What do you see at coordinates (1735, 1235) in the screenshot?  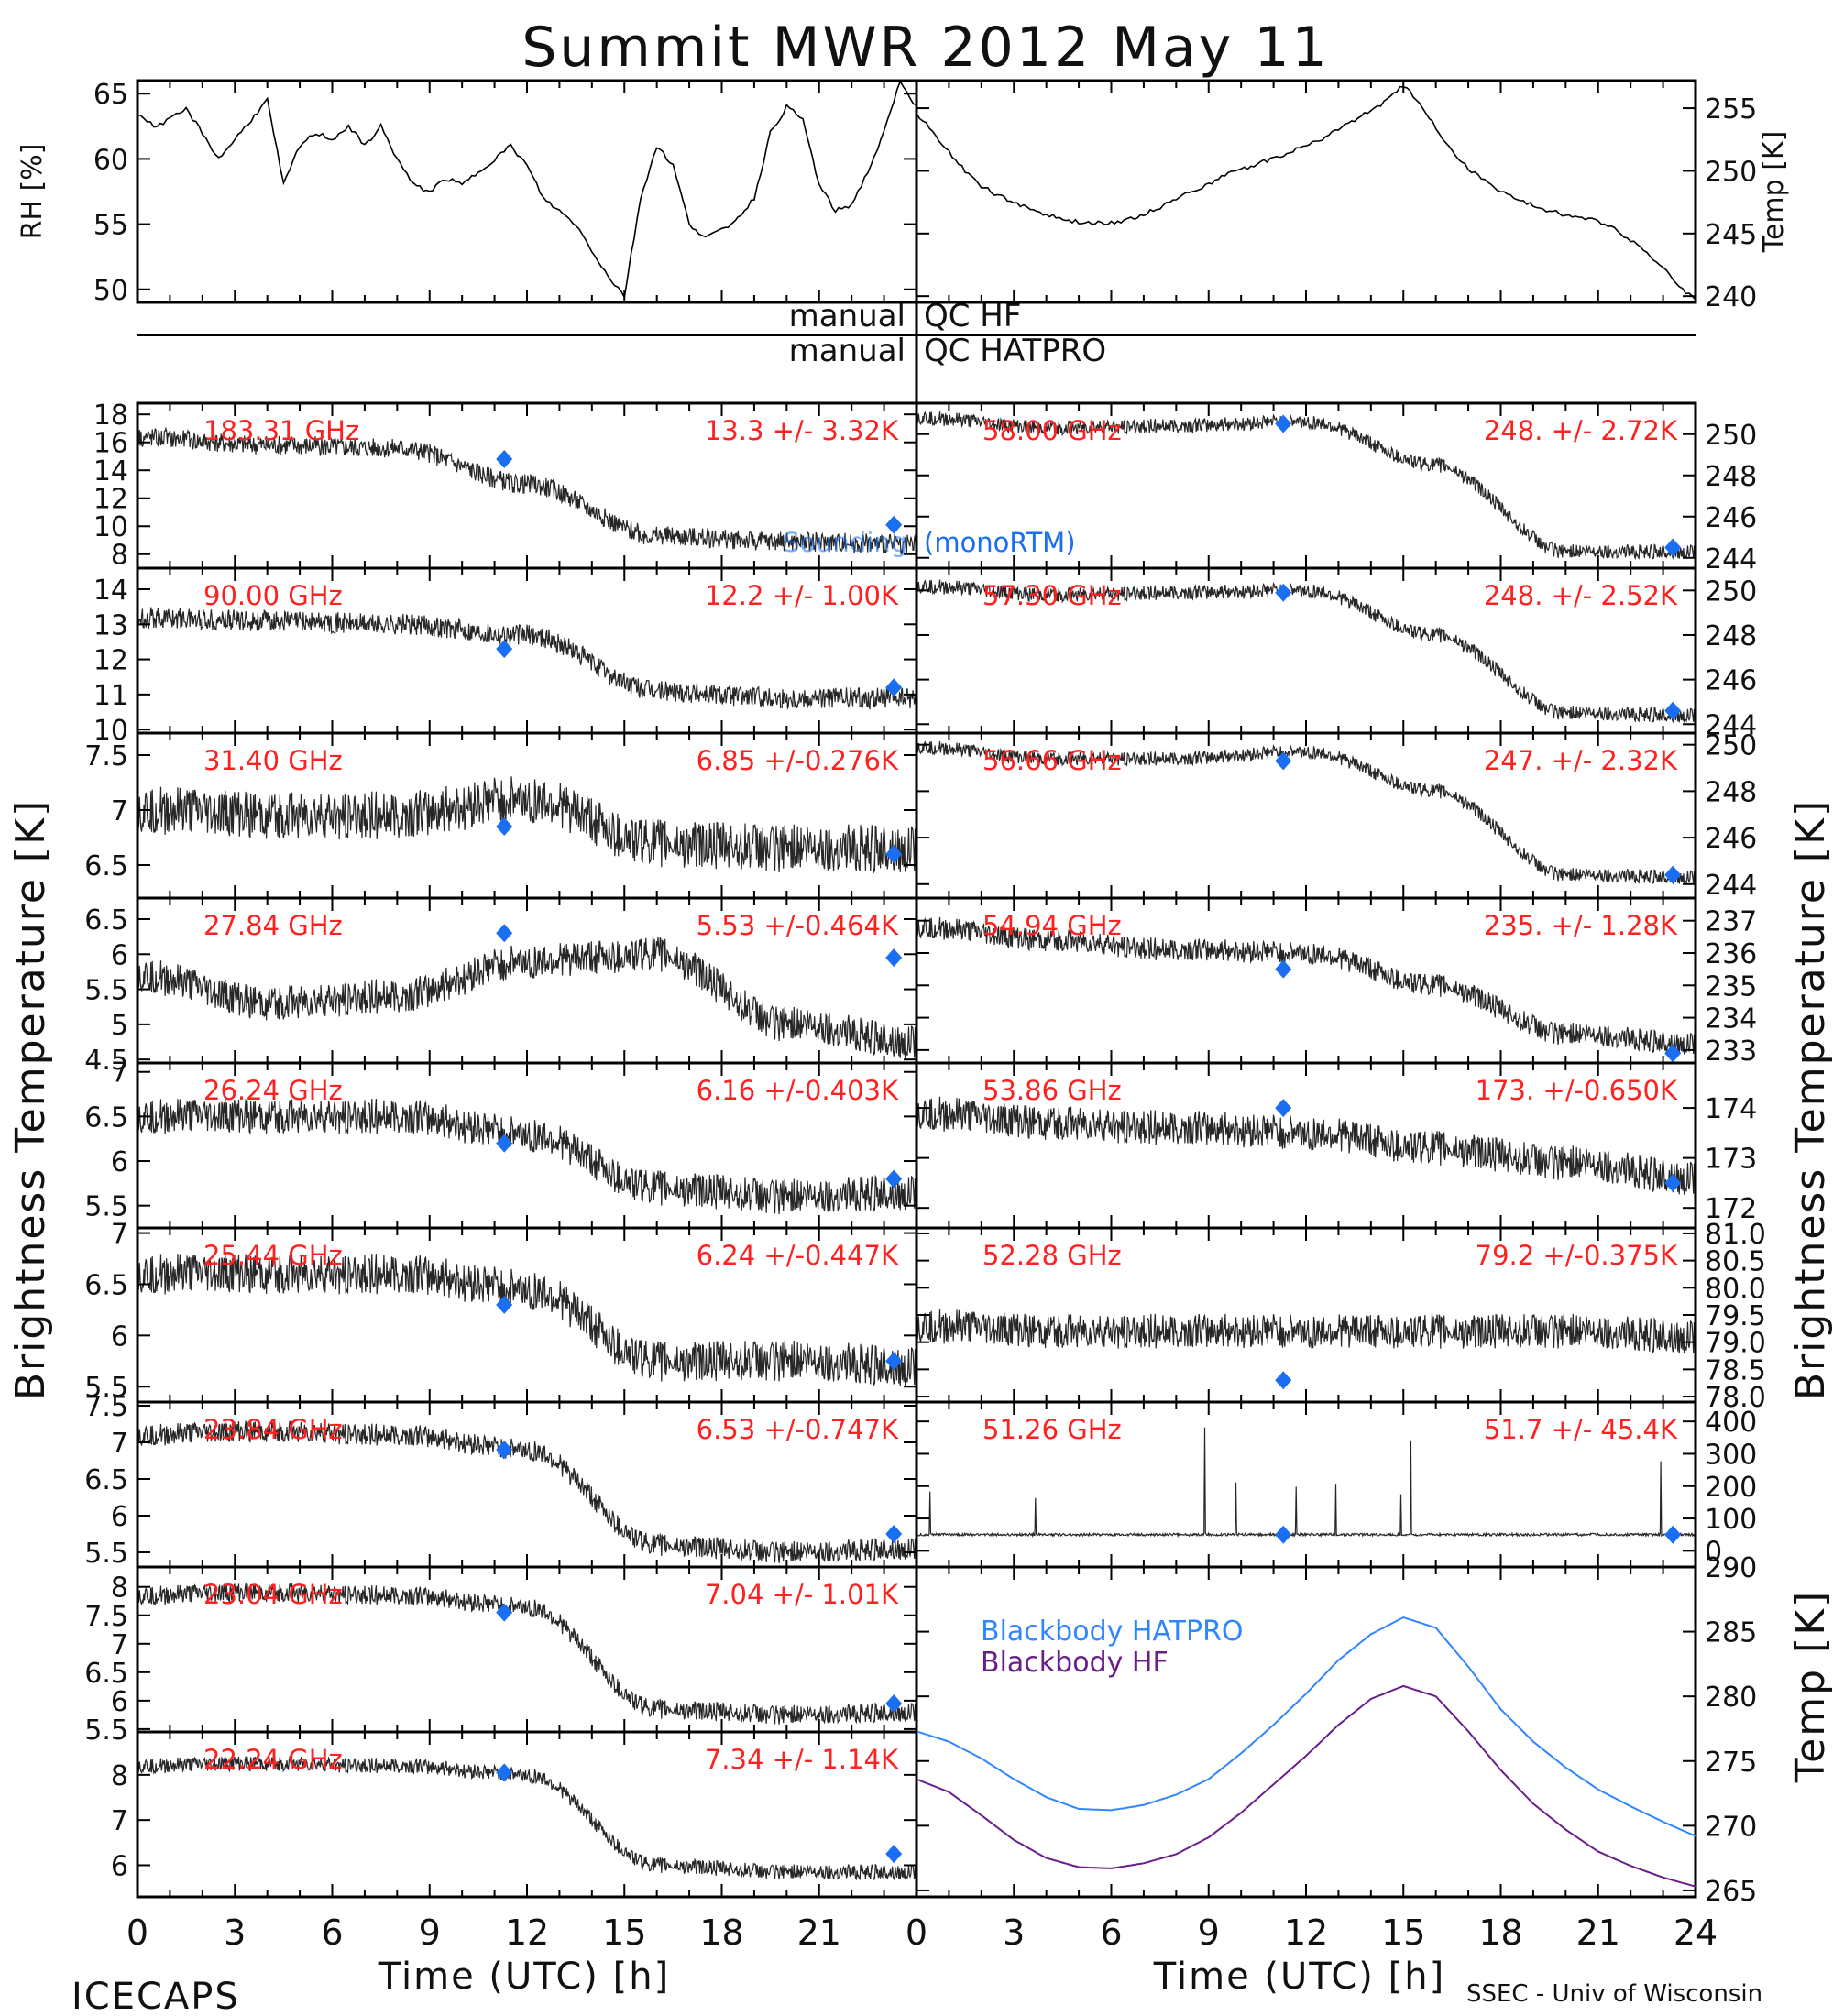 I see `ch_52_28-ytick-label: 81.0` at bounding box center [1735, 1235].